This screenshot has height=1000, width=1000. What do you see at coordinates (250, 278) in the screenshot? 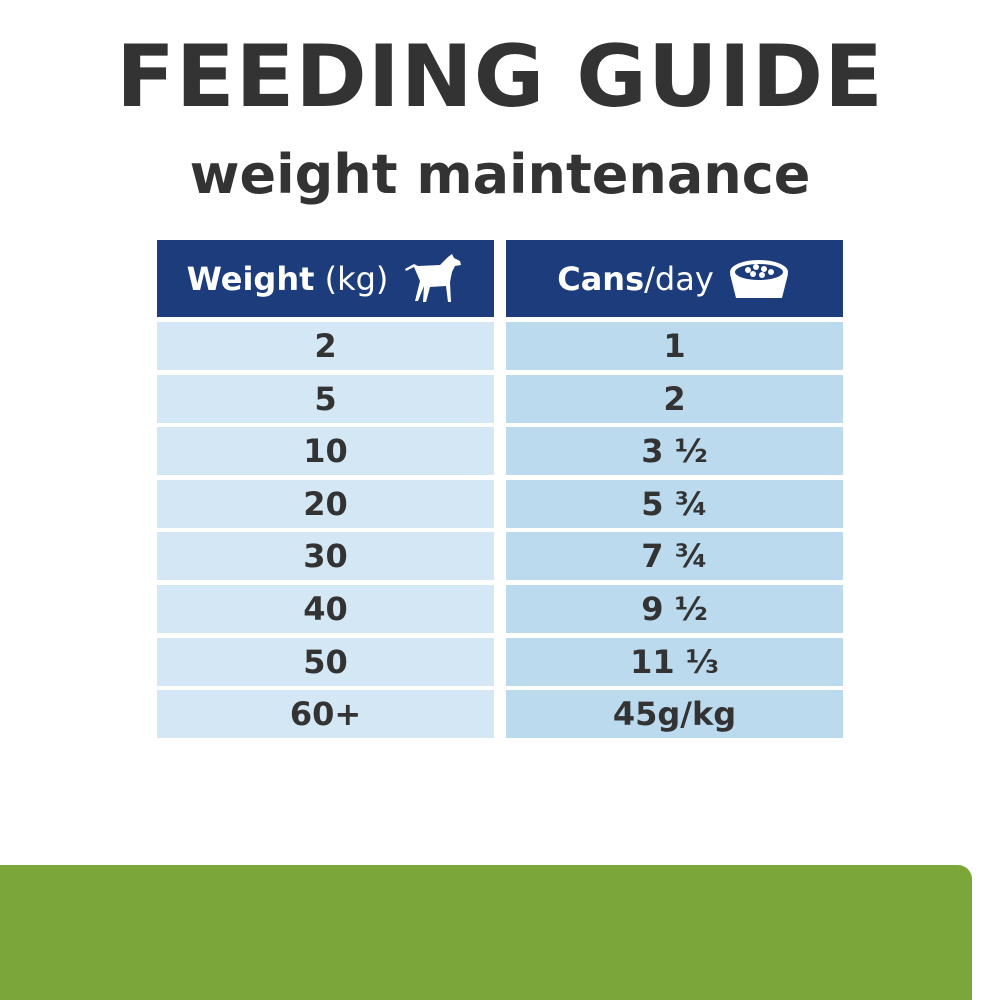
I see `header-bold: Weight` at bounding box center [250, 278].